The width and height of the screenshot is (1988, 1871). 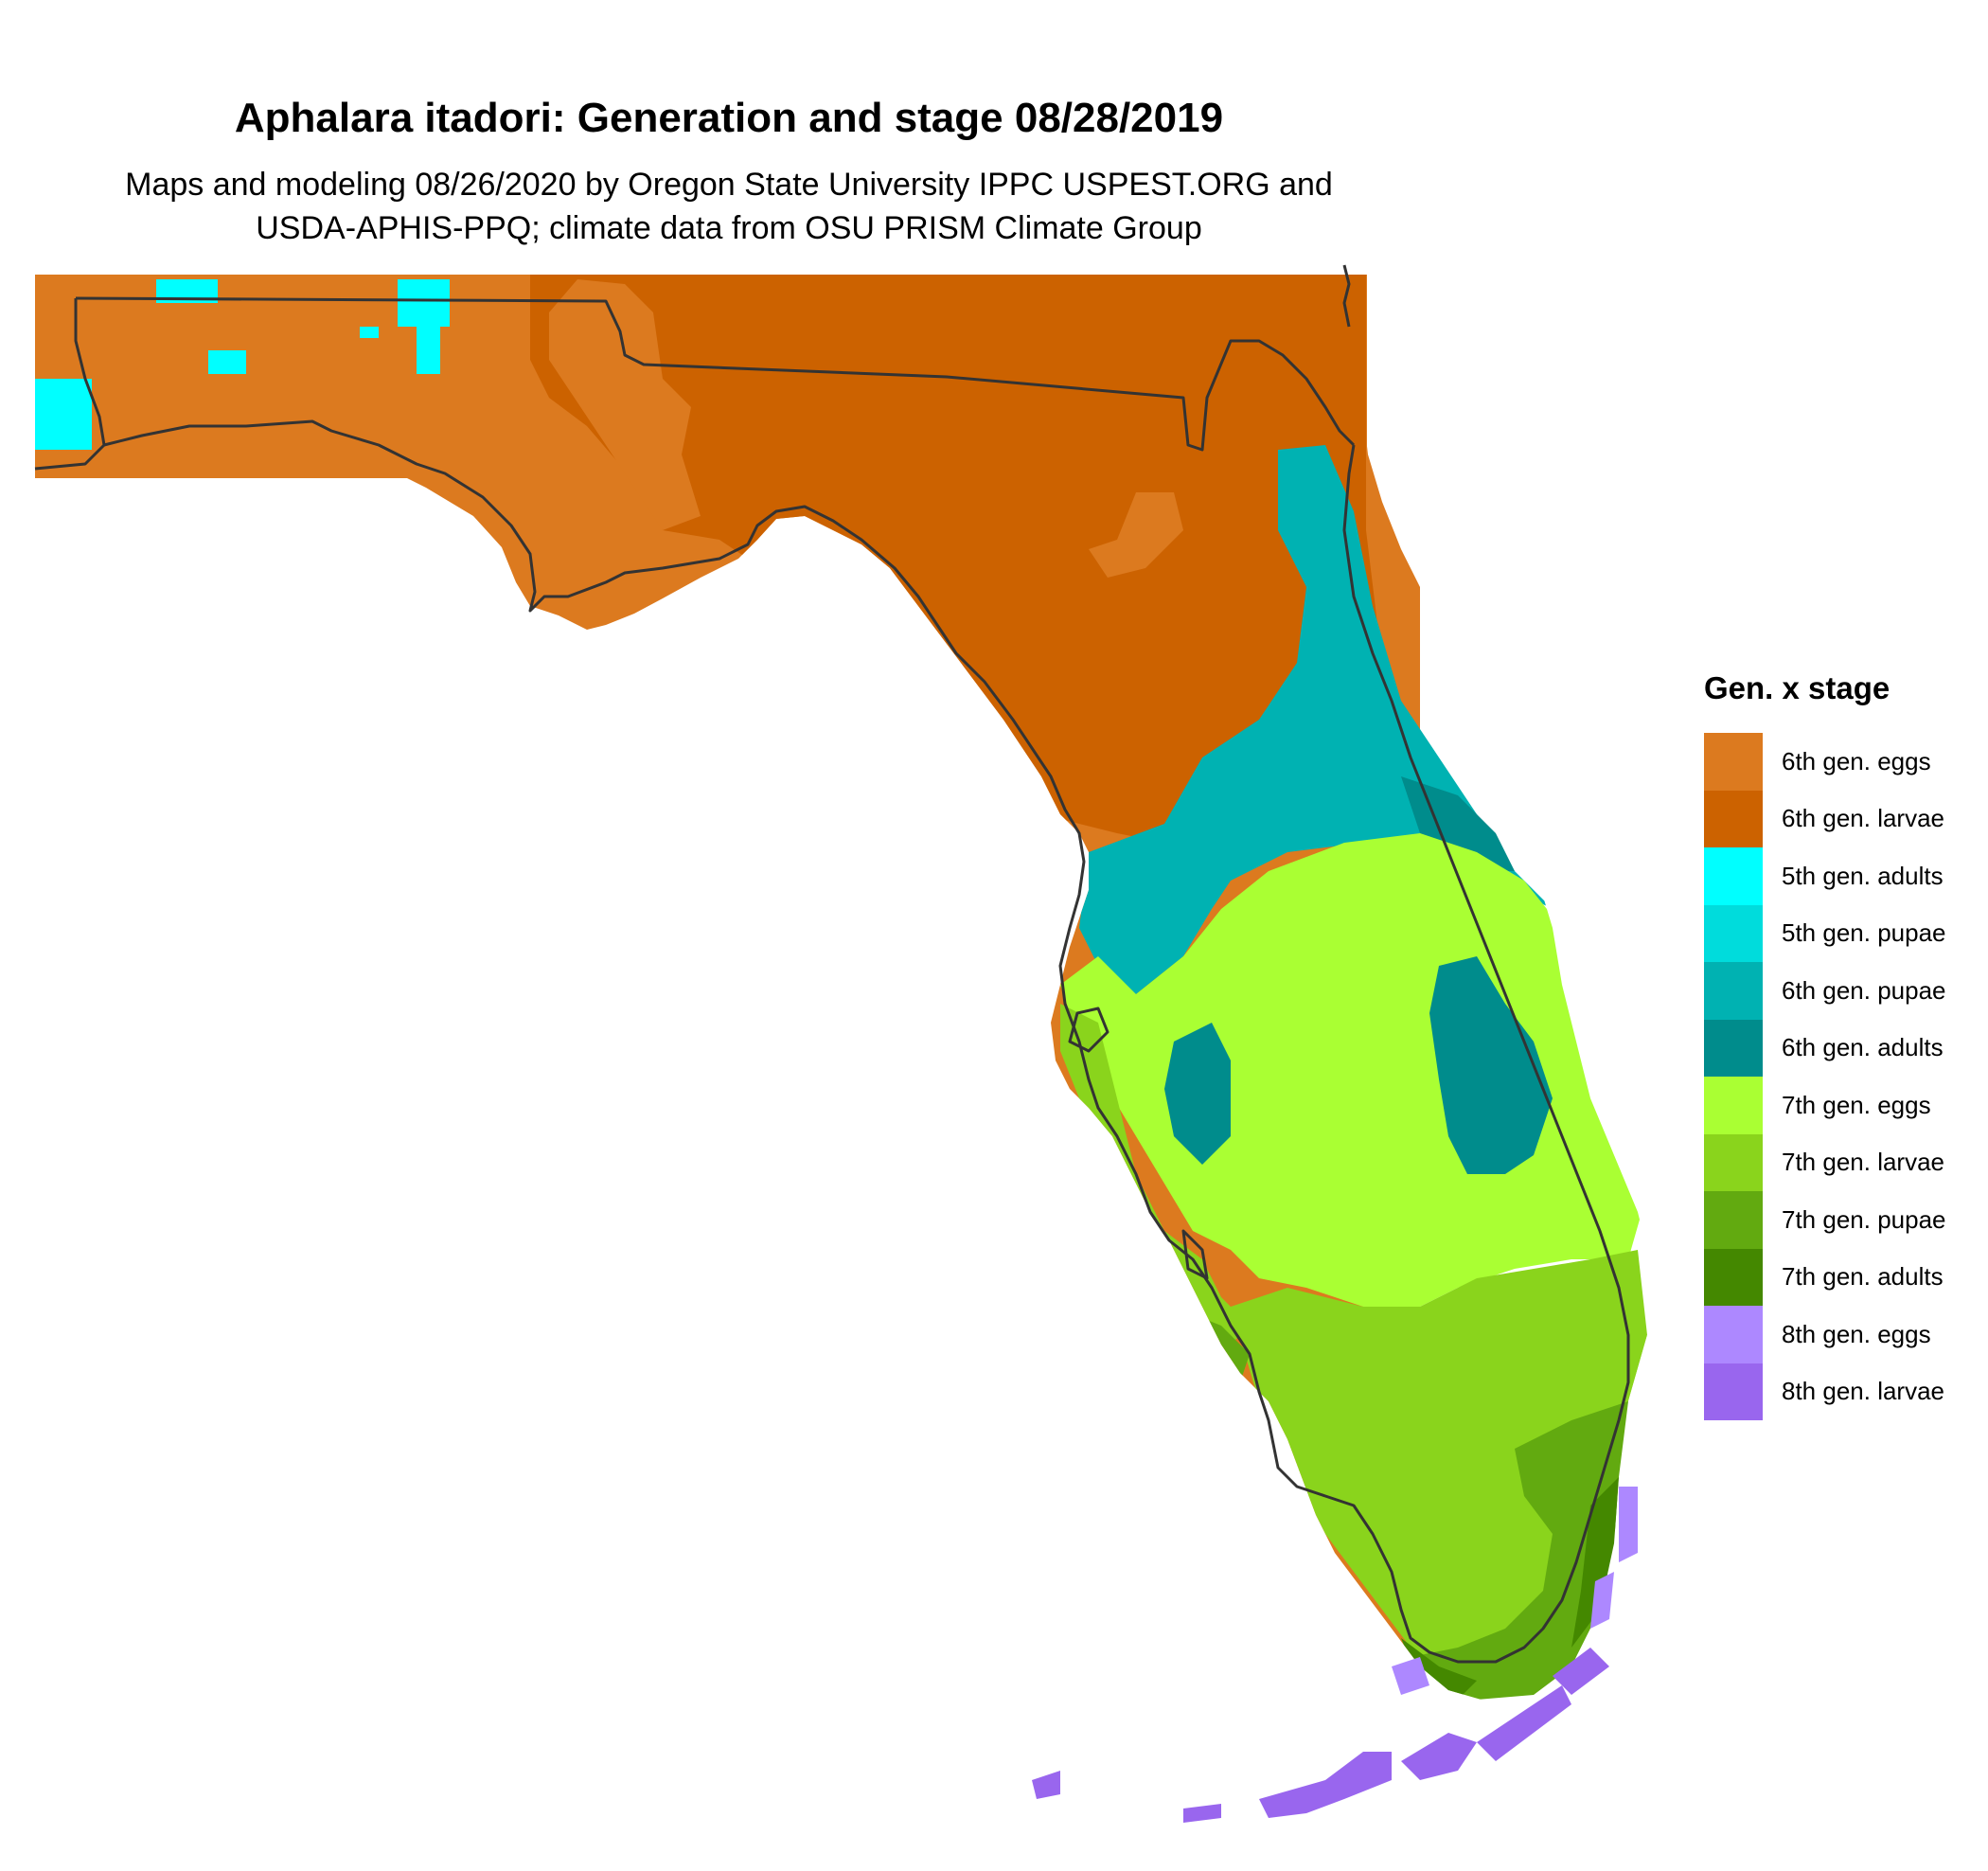 I want to click on legend-label: 7th gen. pupae, so click(x=1864, y=1219).